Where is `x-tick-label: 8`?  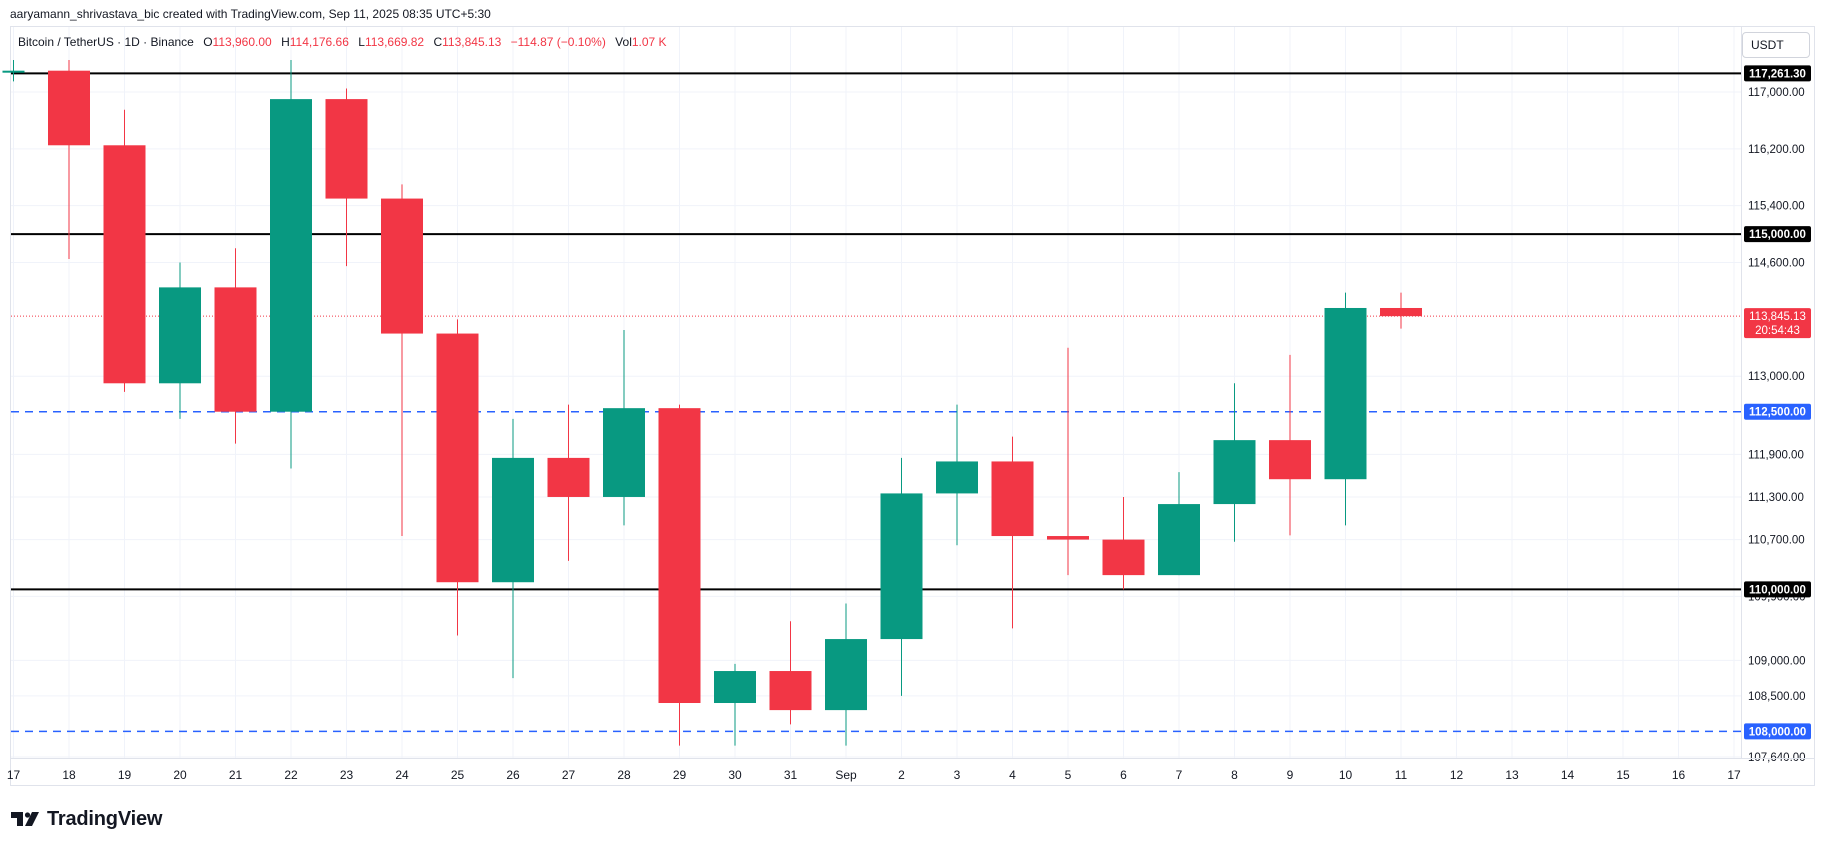 x-tick-label: 8 is located at coordinates (1234, 775).